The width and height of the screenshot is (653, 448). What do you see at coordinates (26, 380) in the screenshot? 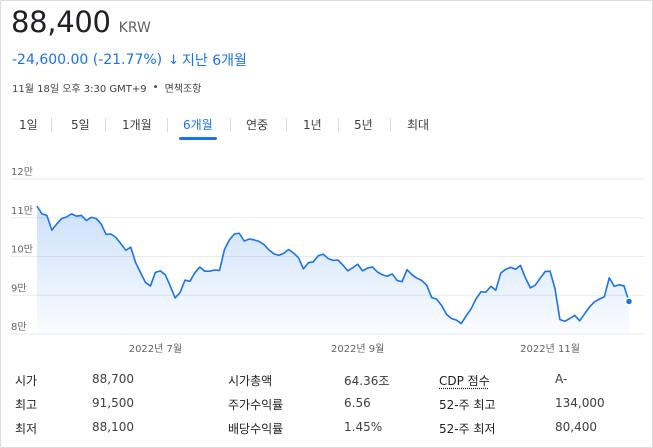
I see `stat-label-open: 시가` at bounding box center [26, 380].